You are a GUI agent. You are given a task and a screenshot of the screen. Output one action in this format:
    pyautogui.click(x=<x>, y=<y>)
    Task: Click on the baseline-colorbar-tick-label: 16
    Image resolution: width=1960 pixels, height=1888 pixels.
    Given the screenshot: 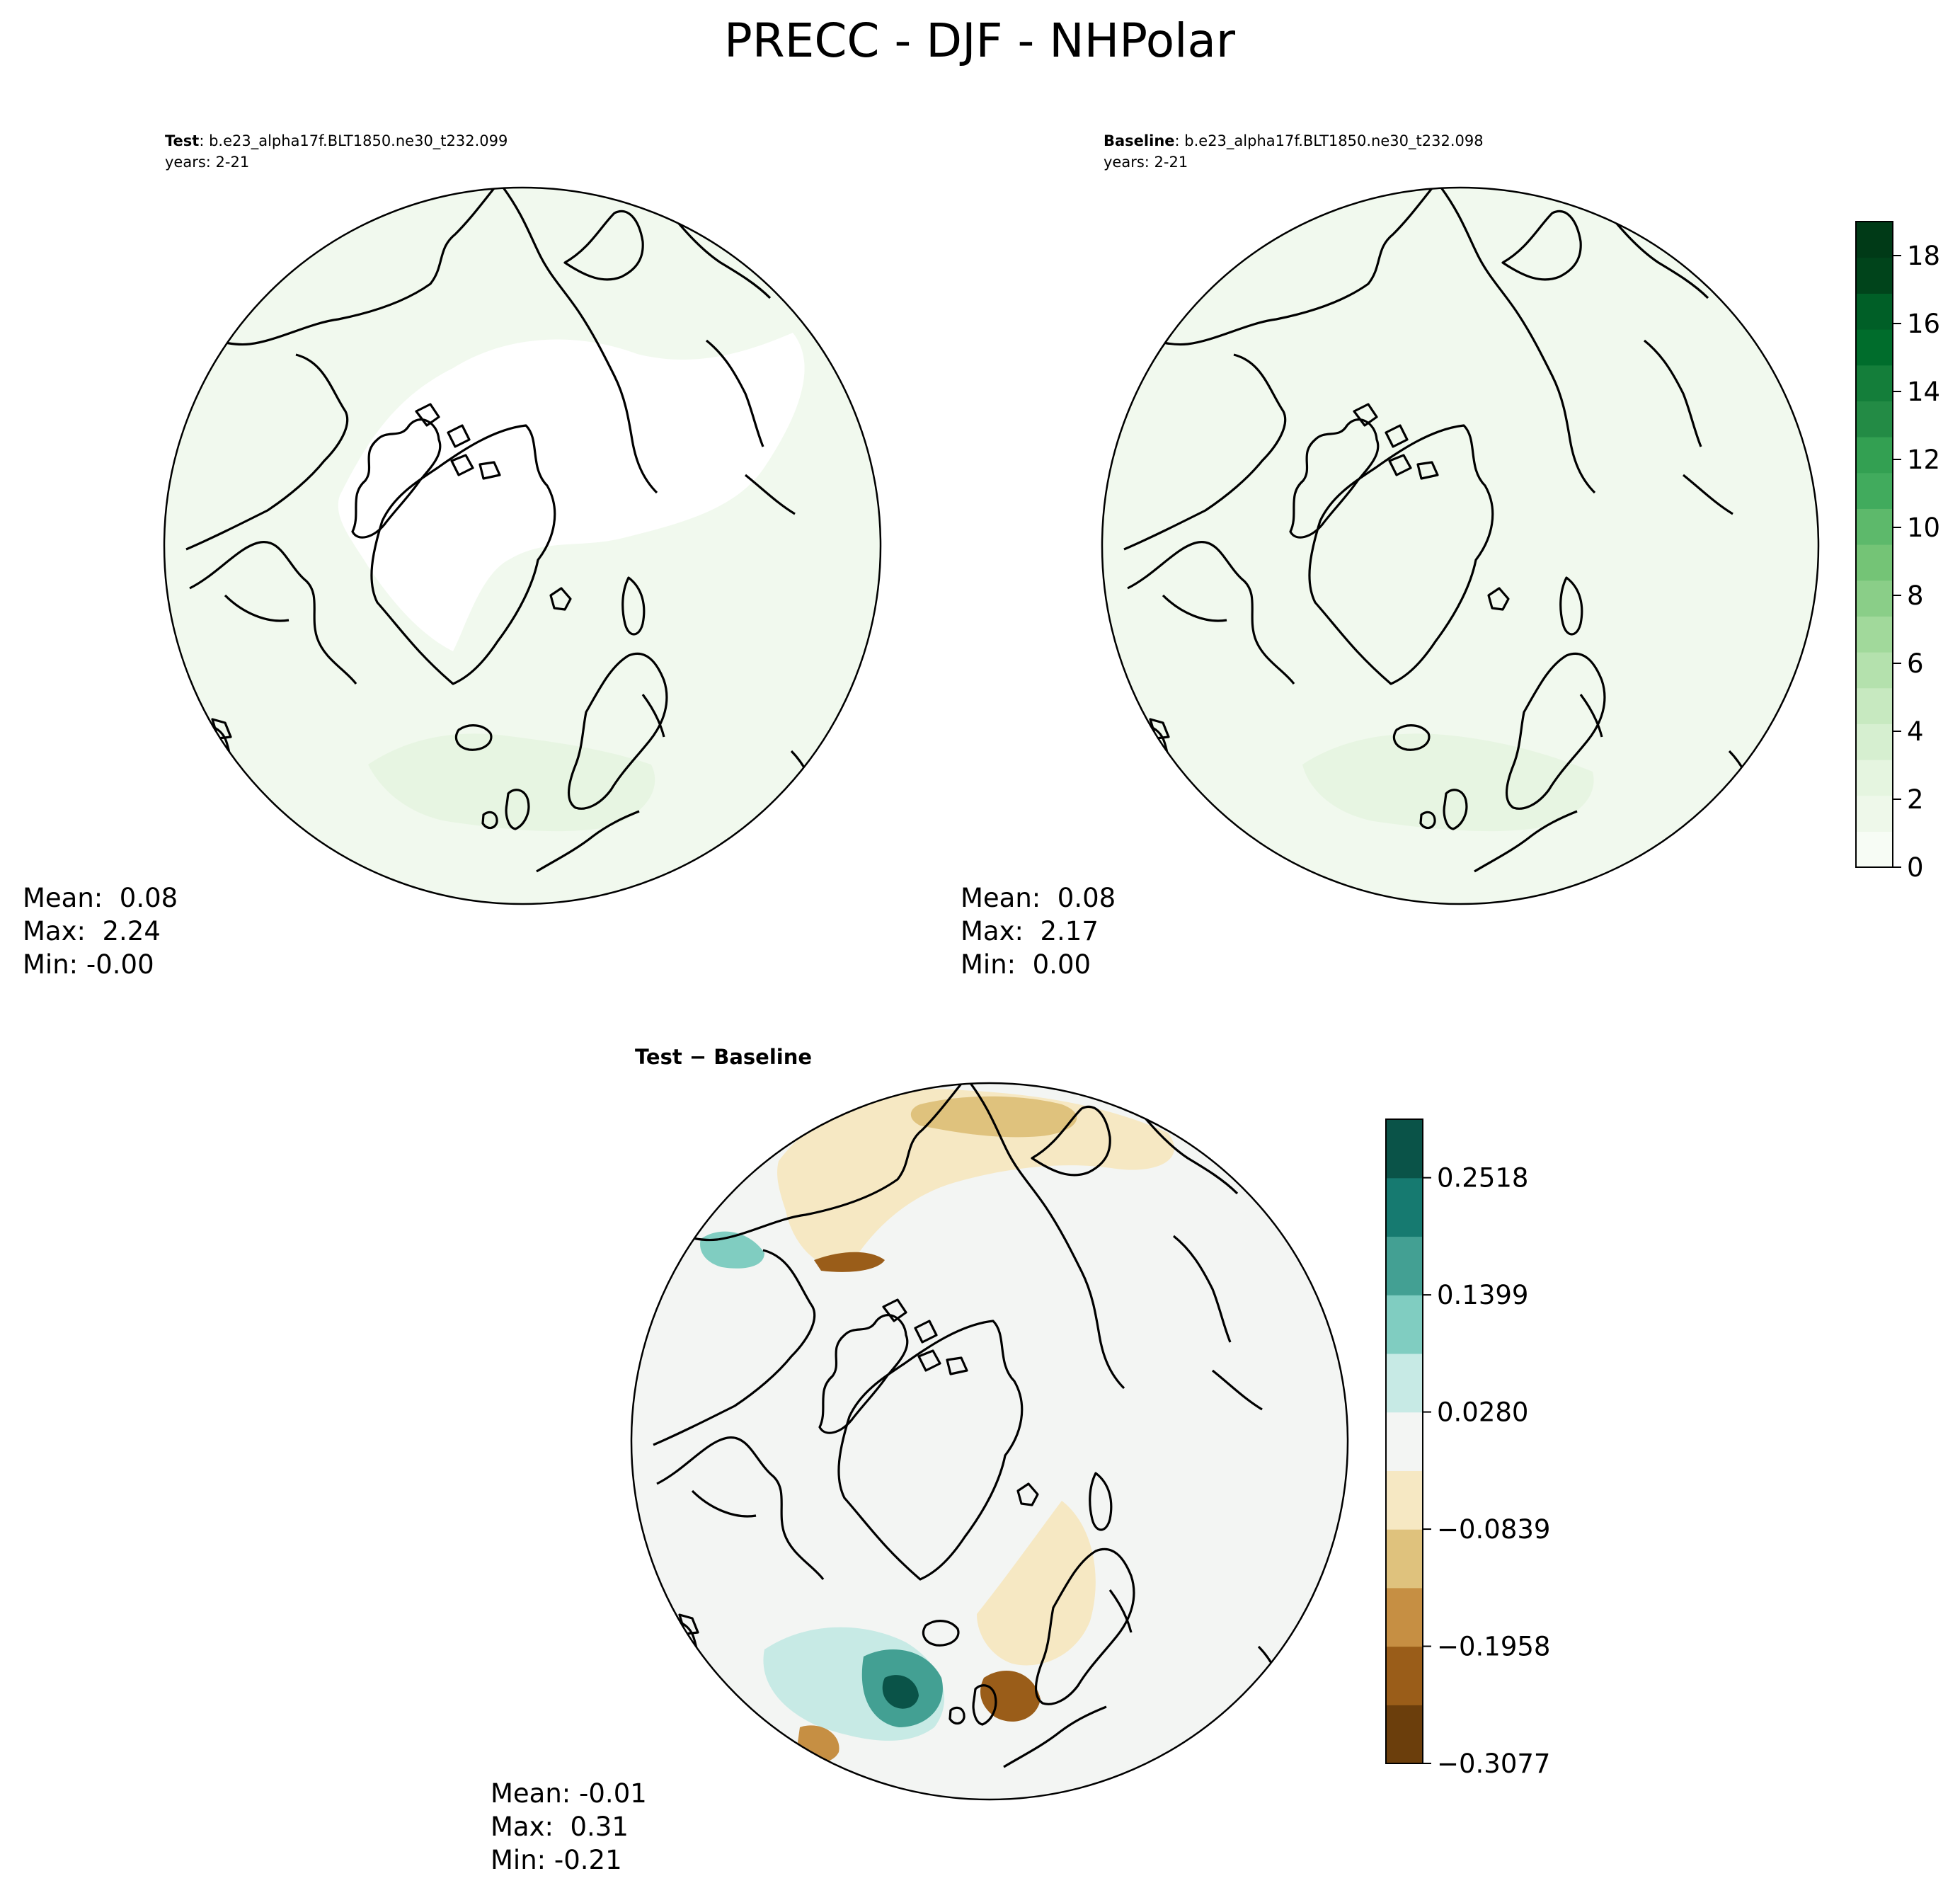 What is the action you would take?
    pyautogui.click(x=1923, y=324)
    